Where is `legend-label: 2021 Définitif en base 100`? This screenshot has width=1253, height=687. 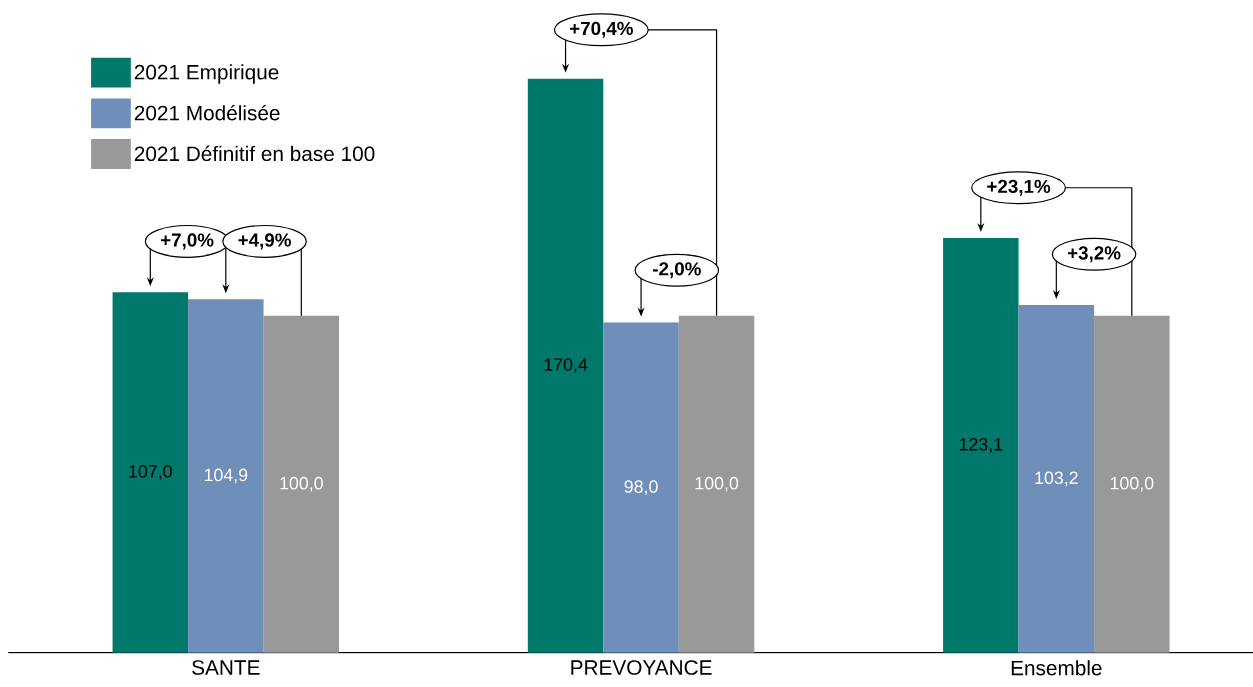
legend-label: 2021 Définitif en base 100 is located at coordinates (254, 153).